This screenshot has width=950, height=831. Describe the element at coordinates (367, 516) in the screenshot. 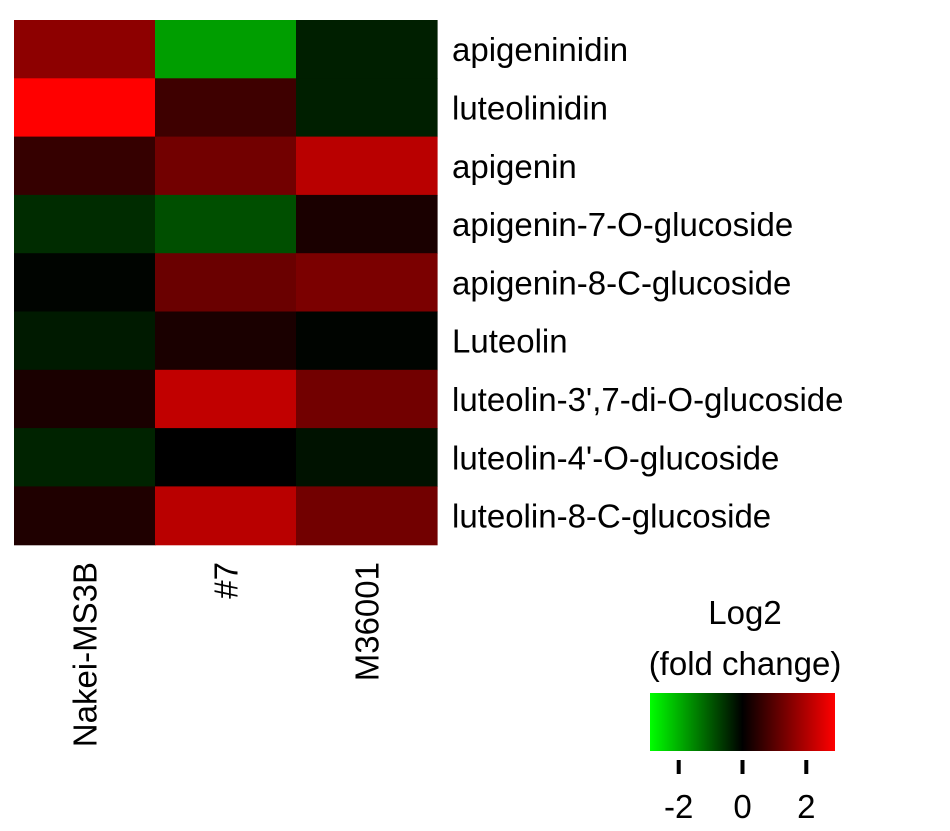

I see `heatmap-cell-luteolin-8-c-glucoside-m36001` at that location.